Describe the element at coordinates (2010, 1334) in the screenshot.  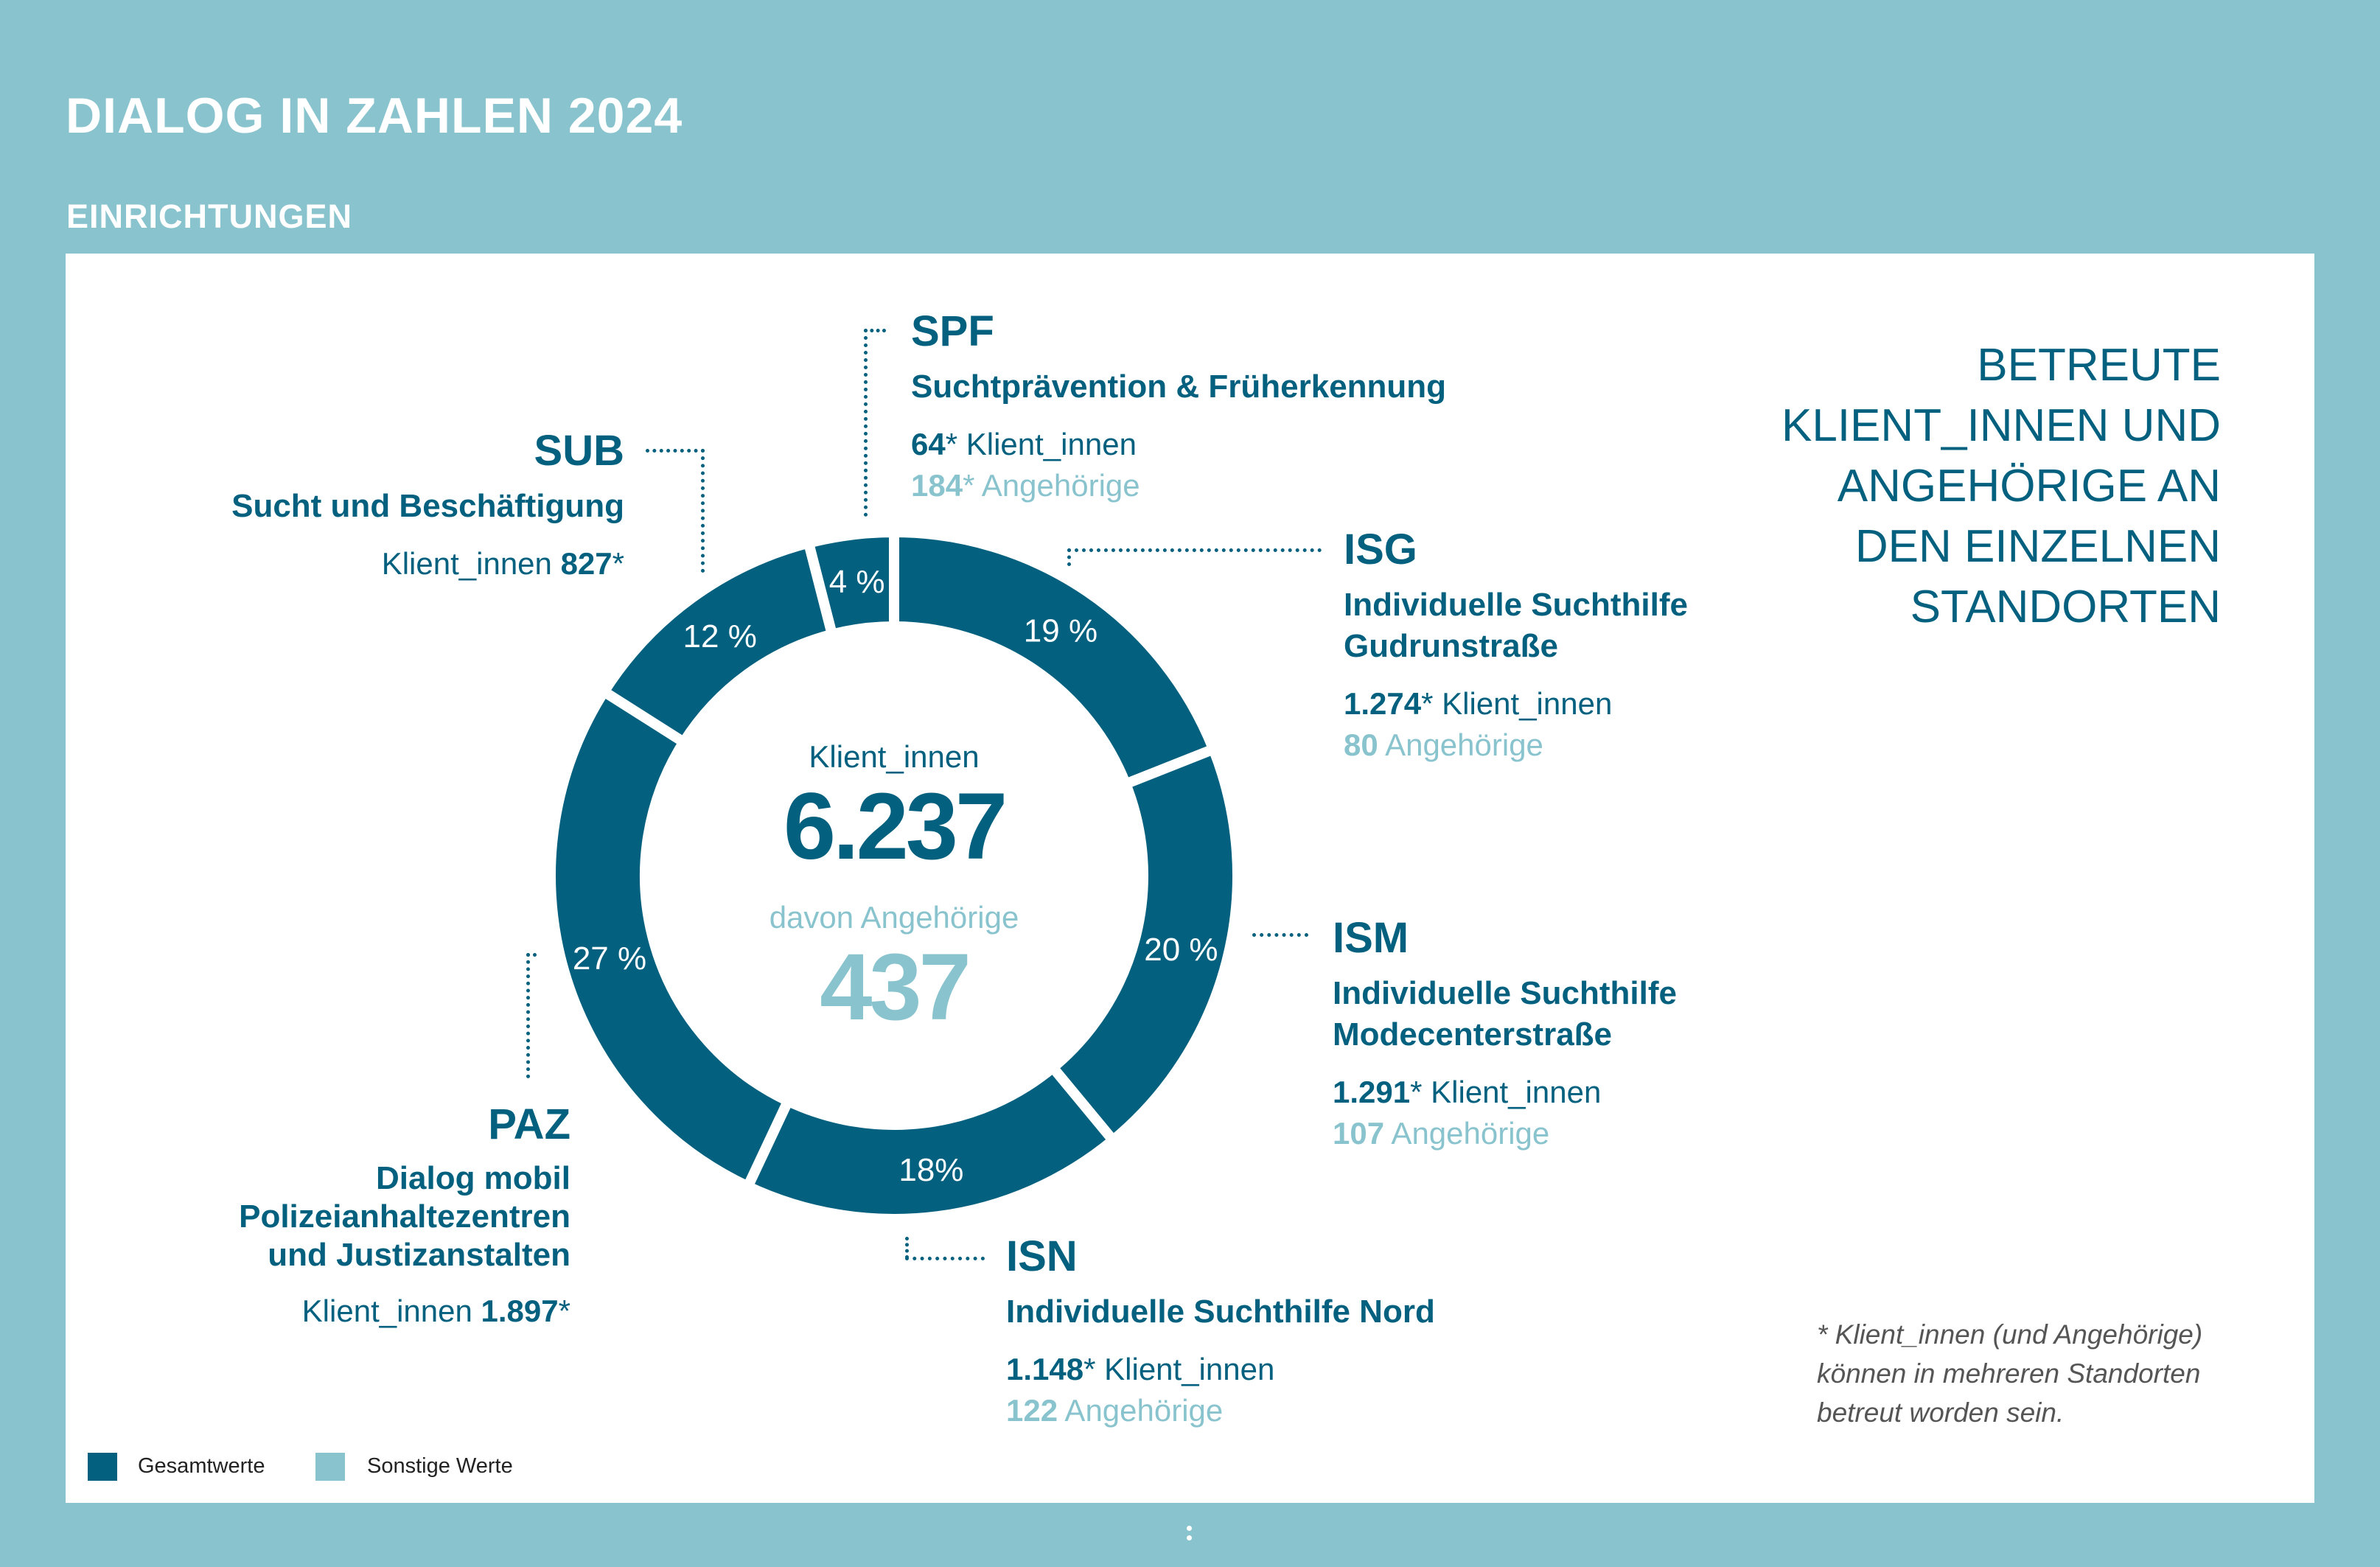
I see `footnote-line: * Klient_innen (und Angehörige)` at that location.